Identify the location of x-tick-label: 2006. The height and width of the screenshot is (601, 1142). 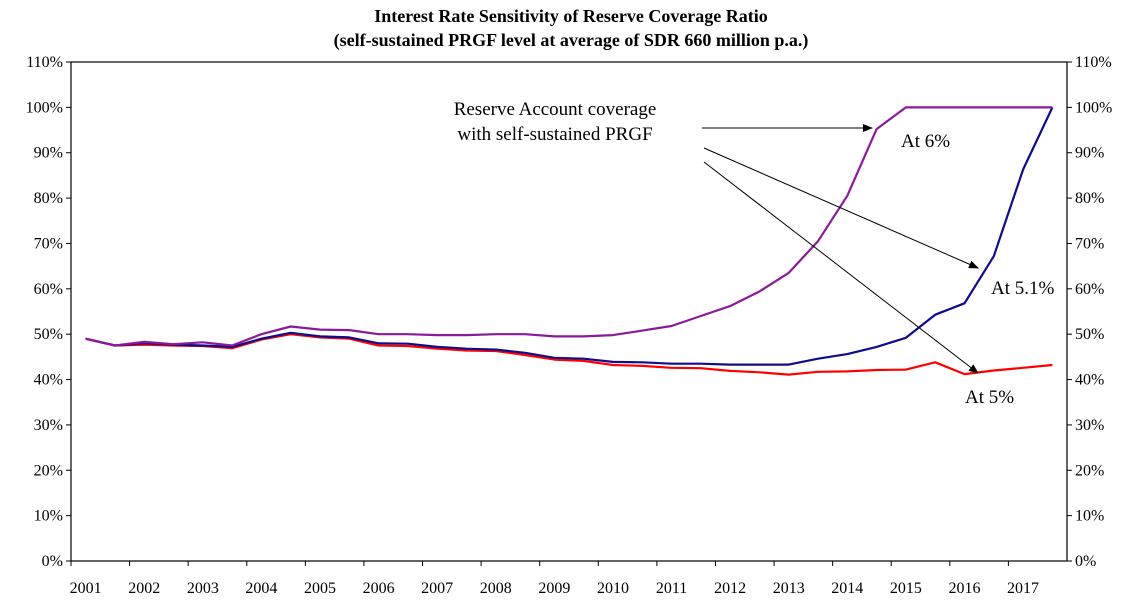
(379, 588).